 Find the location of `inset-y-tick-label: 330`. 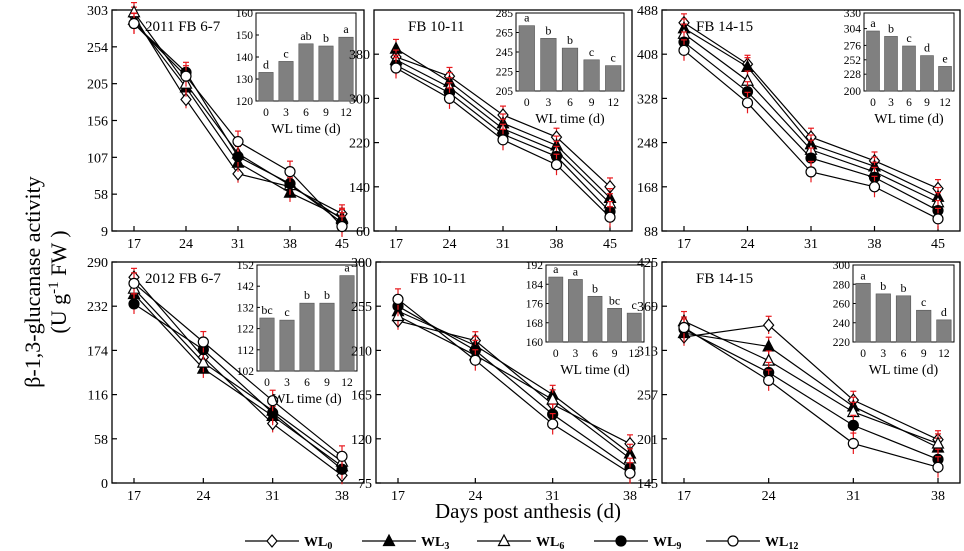

inset-y-tick-label: 330 is located at coordinates (853, 14).